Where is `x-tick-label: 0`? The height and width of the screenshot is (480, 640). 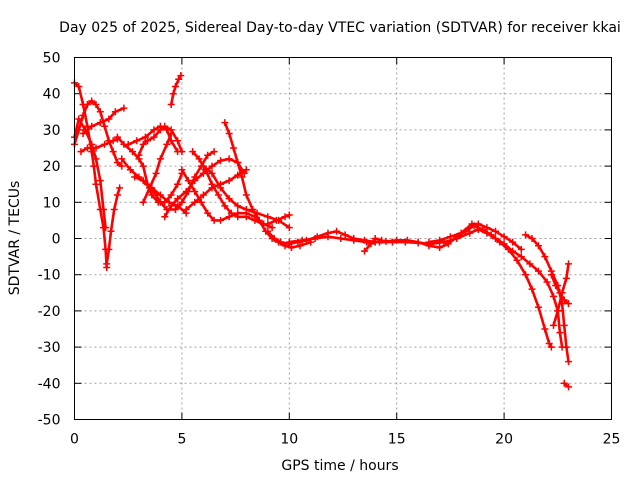
x-tick-label: 0 is located at coordinates (74, 440).